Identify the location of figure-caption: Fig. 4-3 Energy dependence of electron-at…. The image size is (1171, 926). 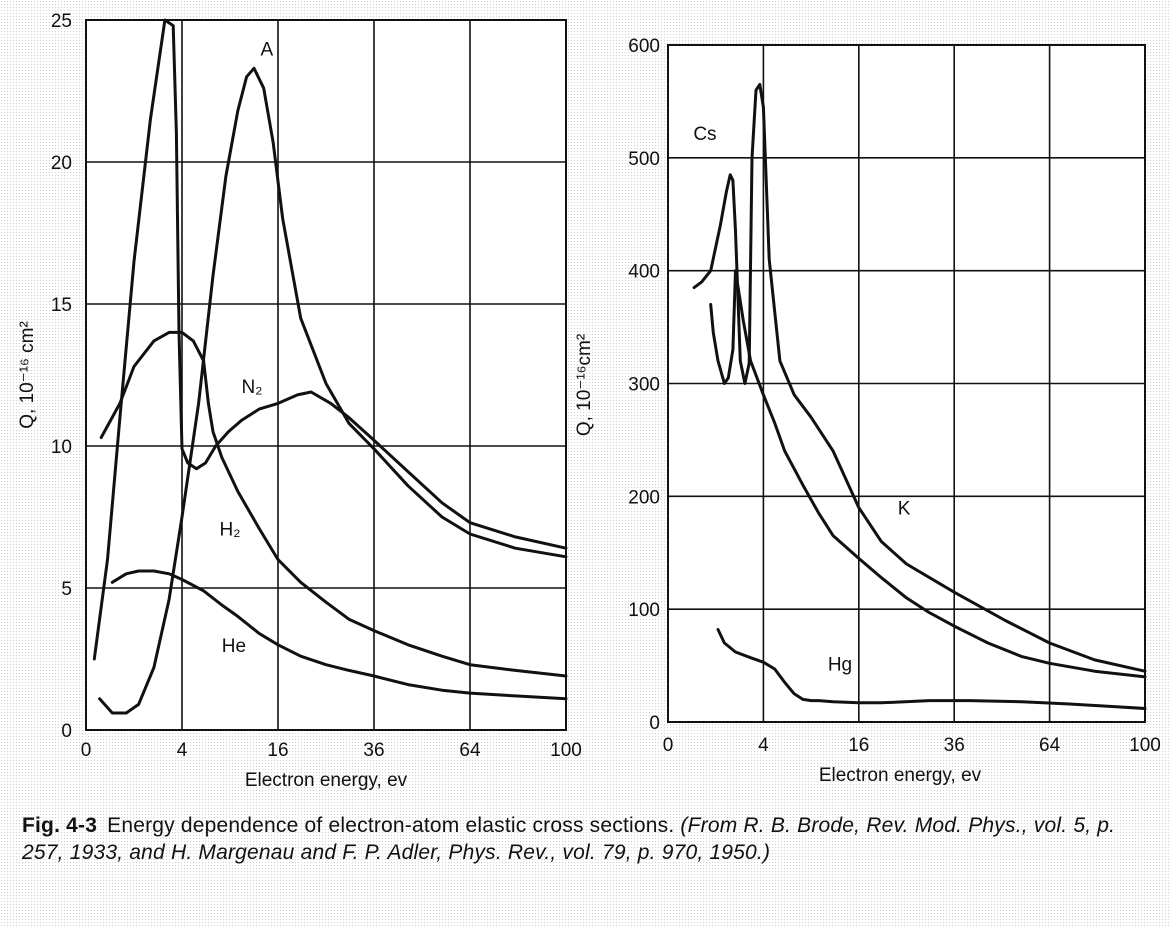
(592, 839).